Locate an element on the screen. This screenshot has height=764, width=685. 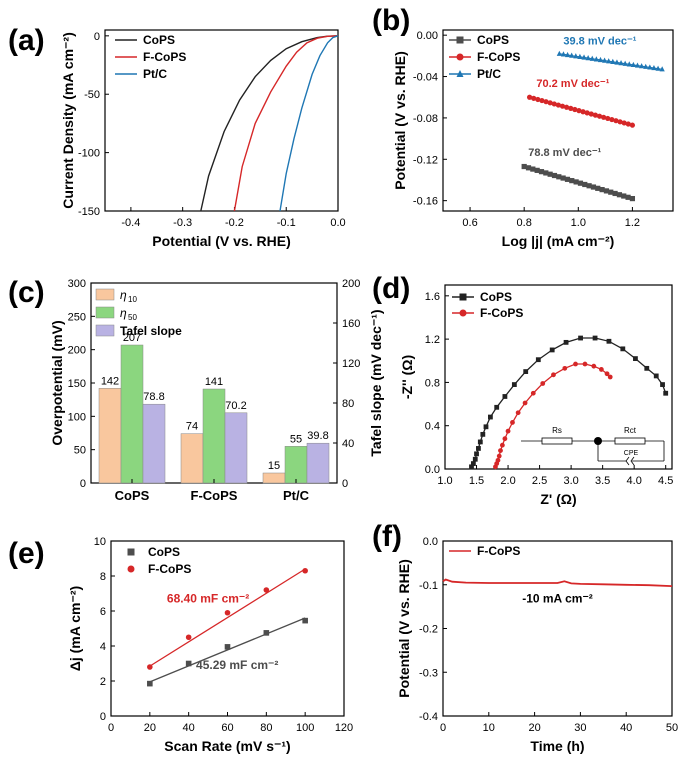
y-axis-label: -Z'' (Ω) is located at coordinates (407, 377).